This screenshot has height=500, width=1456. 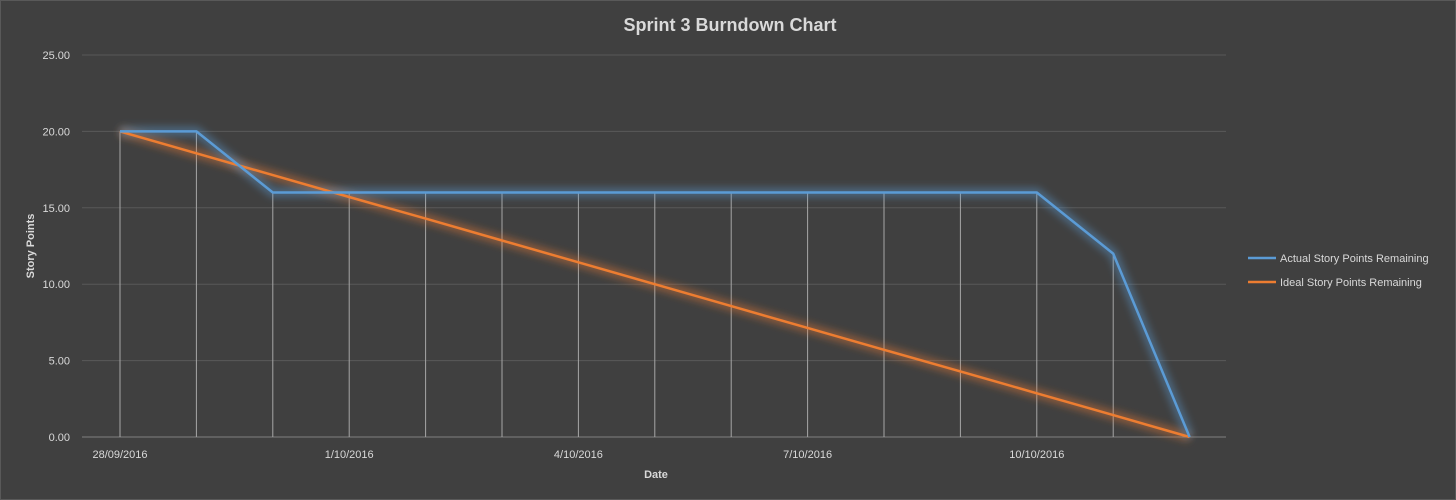 What do you see at coordinates (59, 438) in the screenshot?
I see `y-tick-label: 0.00` at bounding box center [59, 438].